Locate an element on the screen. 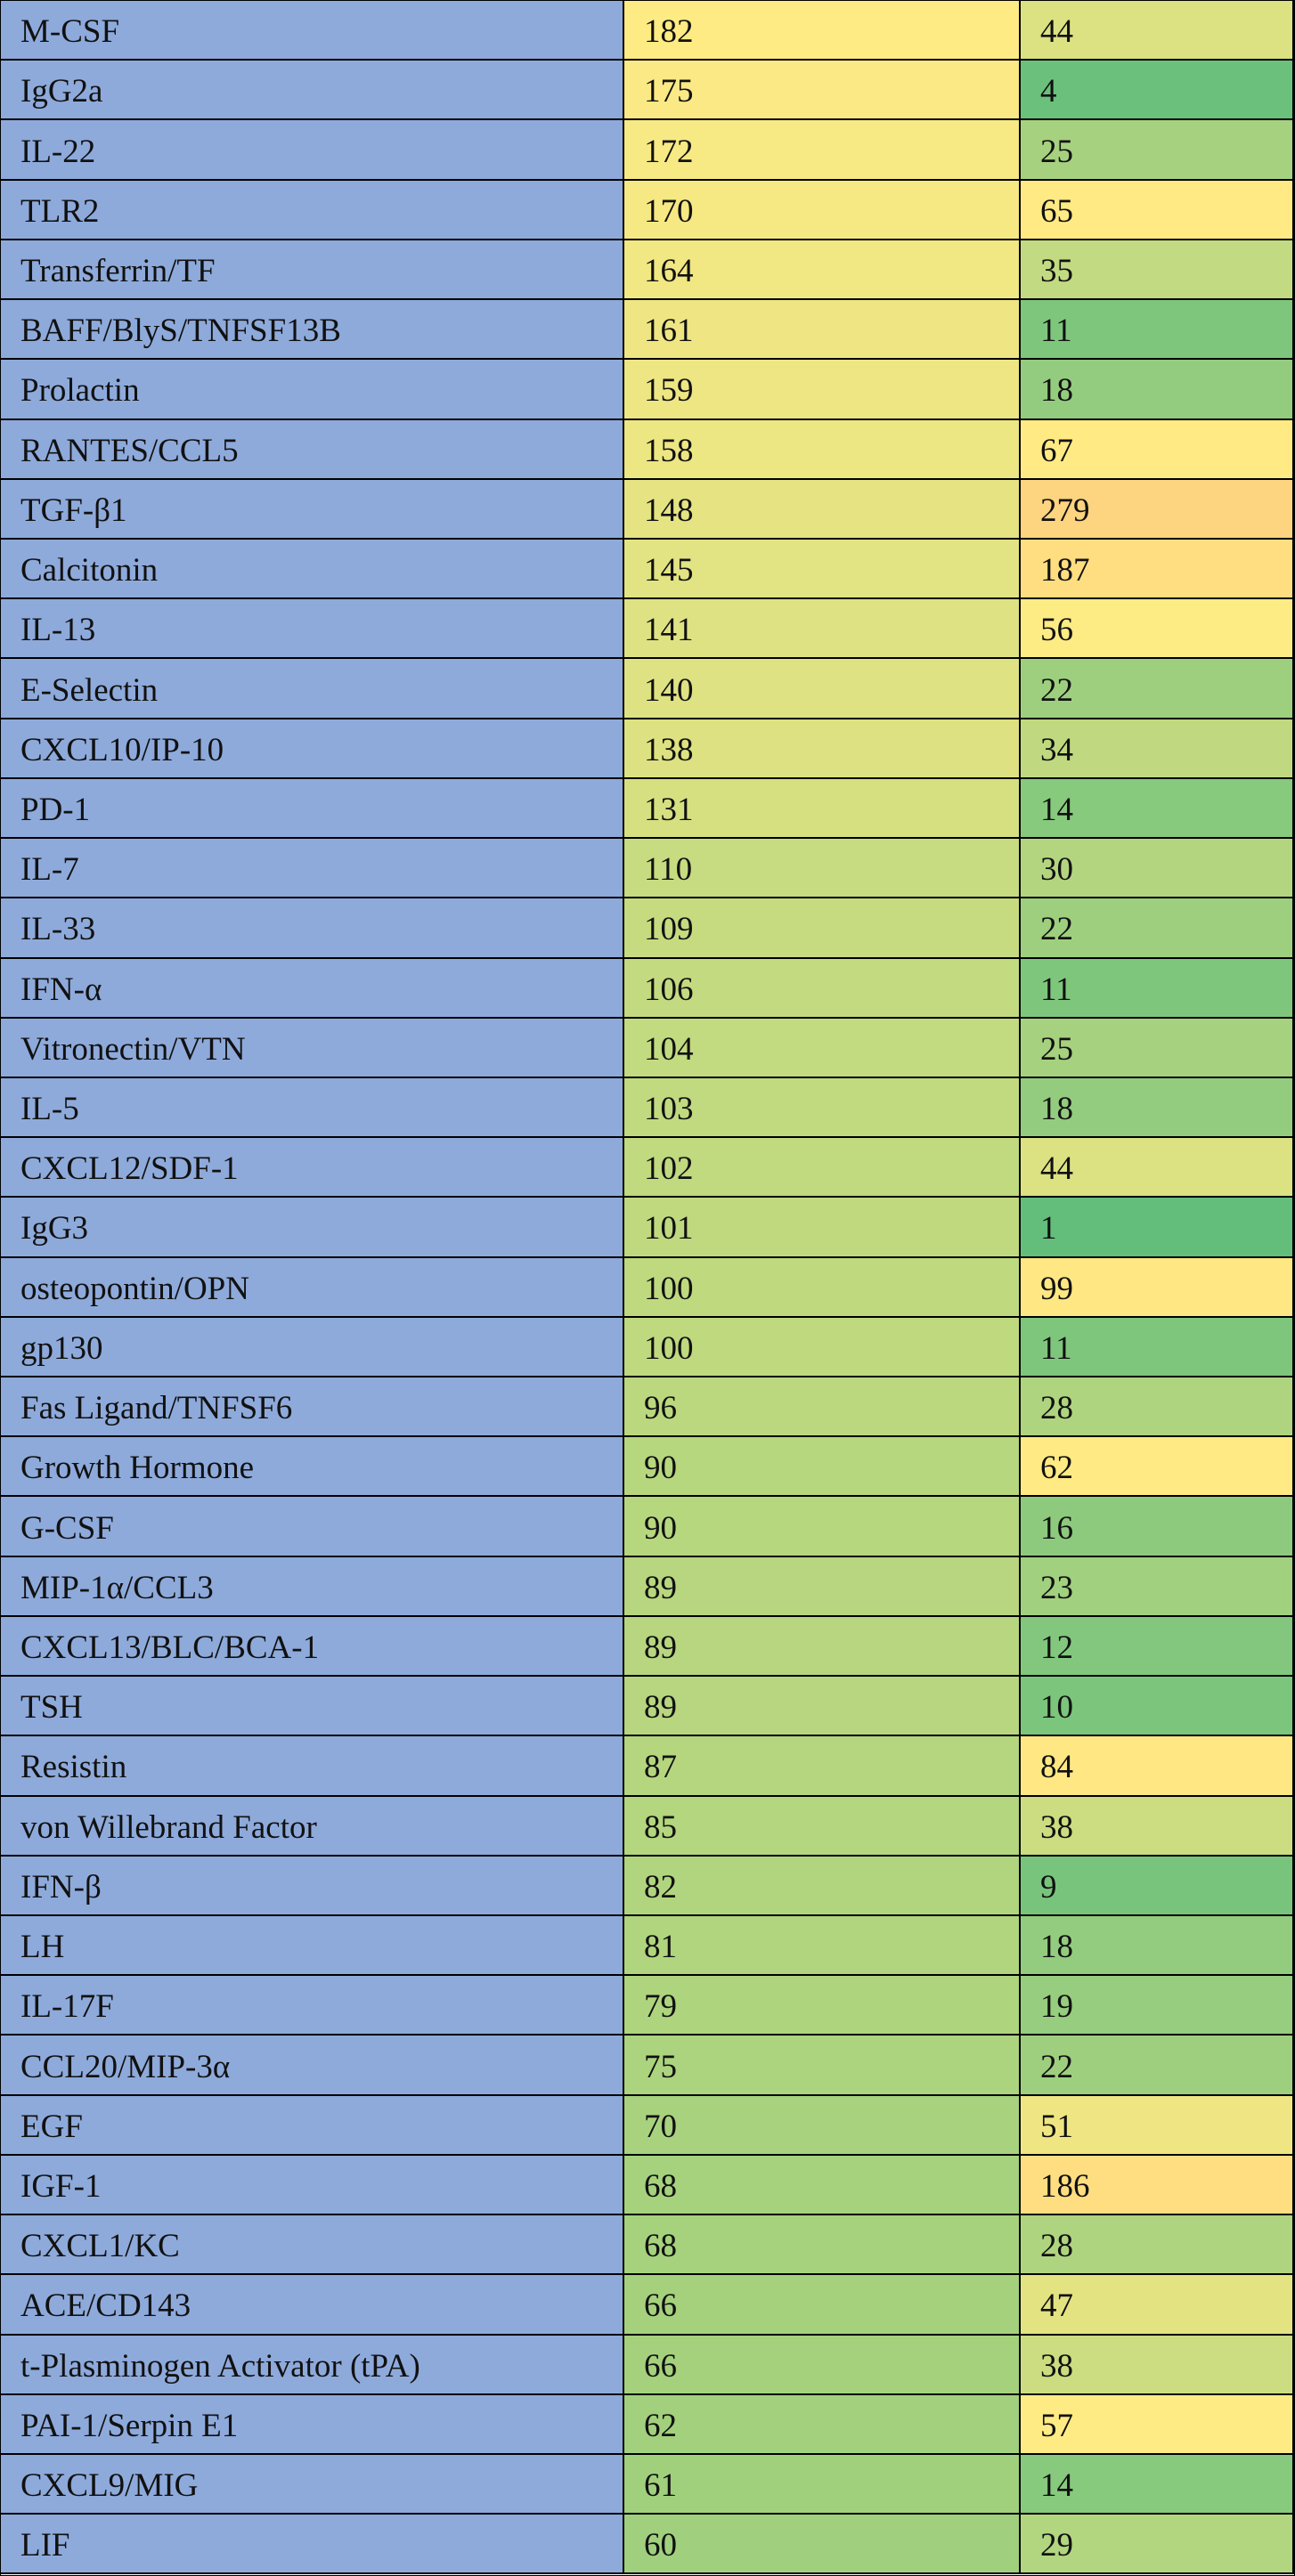 The height and width of the screenshot is (2576, 1295). value-cell: 14 is located at coordinates (1157, 2484).